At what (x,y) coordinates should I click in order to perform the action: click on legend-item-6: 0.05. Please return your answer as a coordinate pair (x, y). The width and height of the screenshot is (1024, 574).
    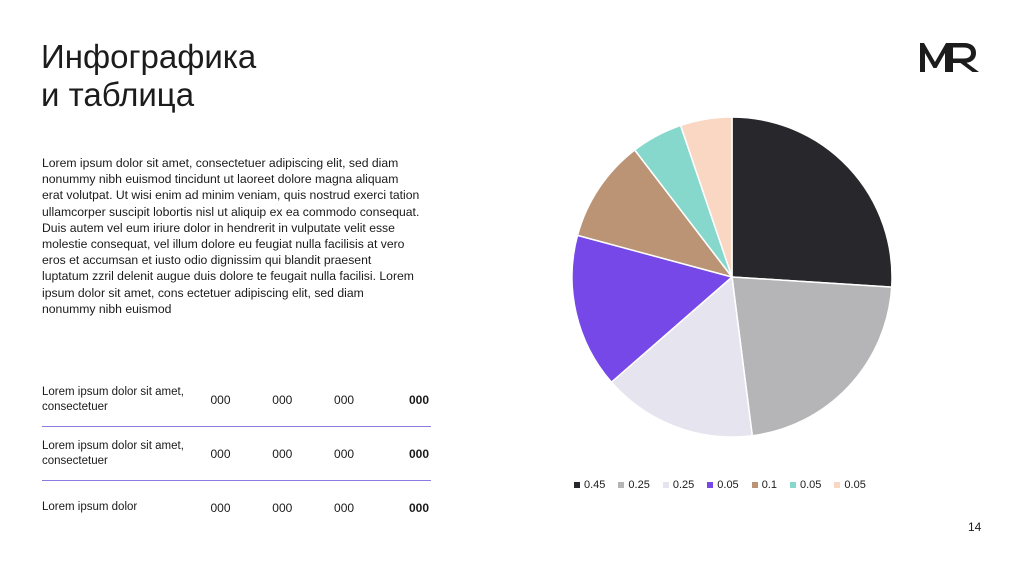
    Looking at the image, I should click on (850, 485).